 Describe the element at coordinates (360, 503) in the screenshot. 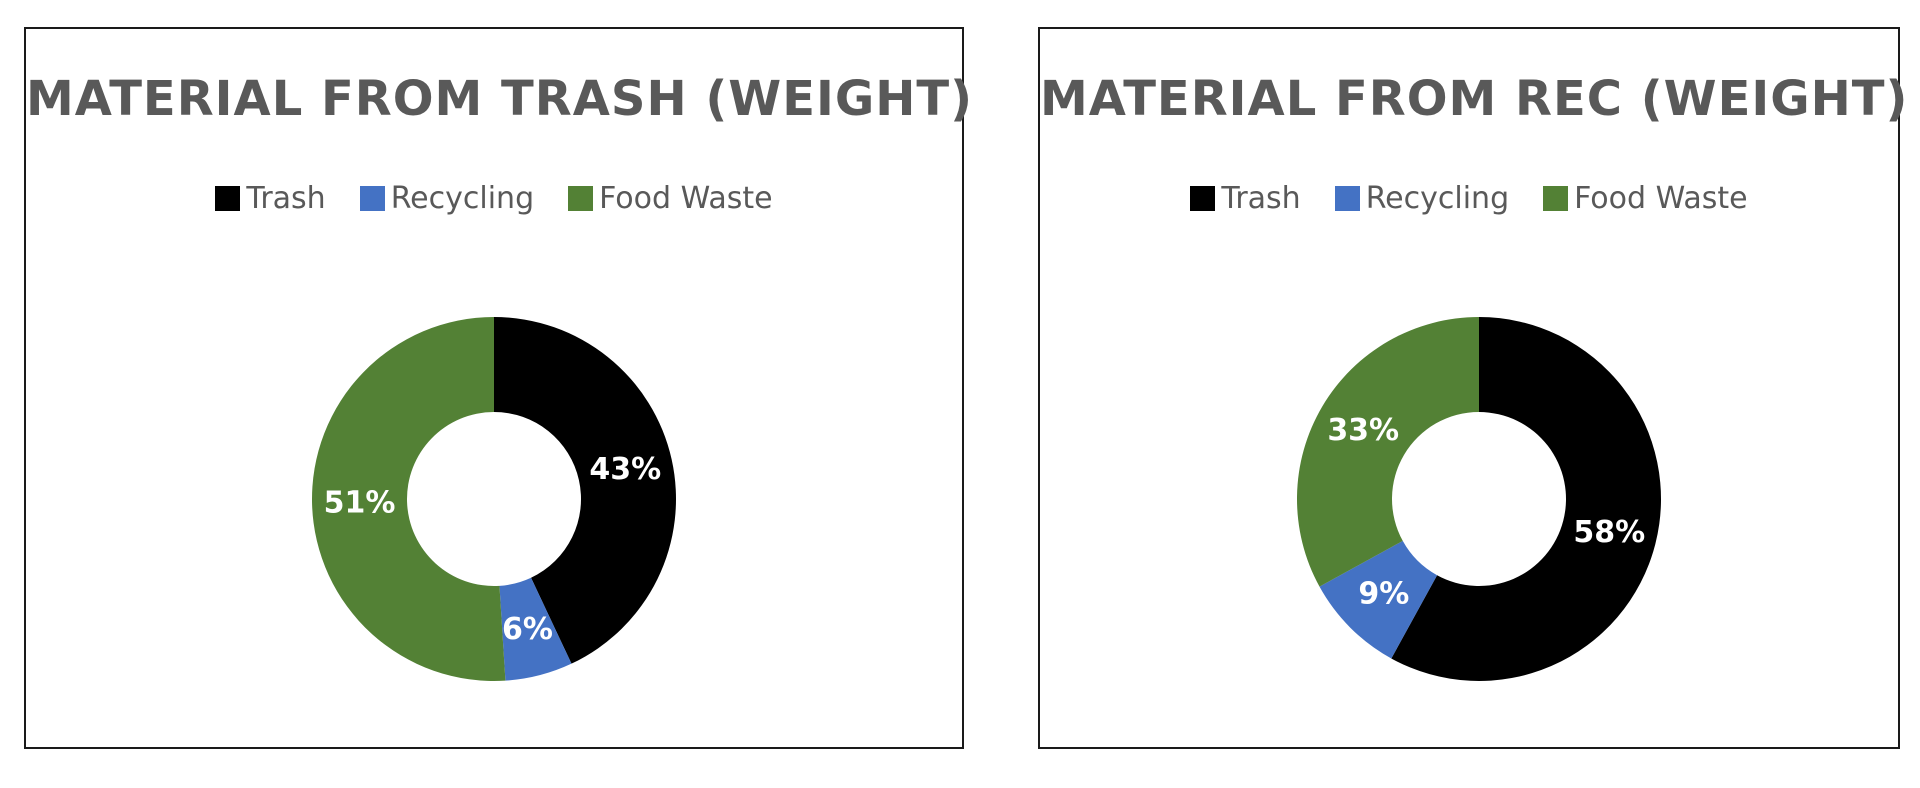

I see `data-label-food-waste: 51%` at that location.